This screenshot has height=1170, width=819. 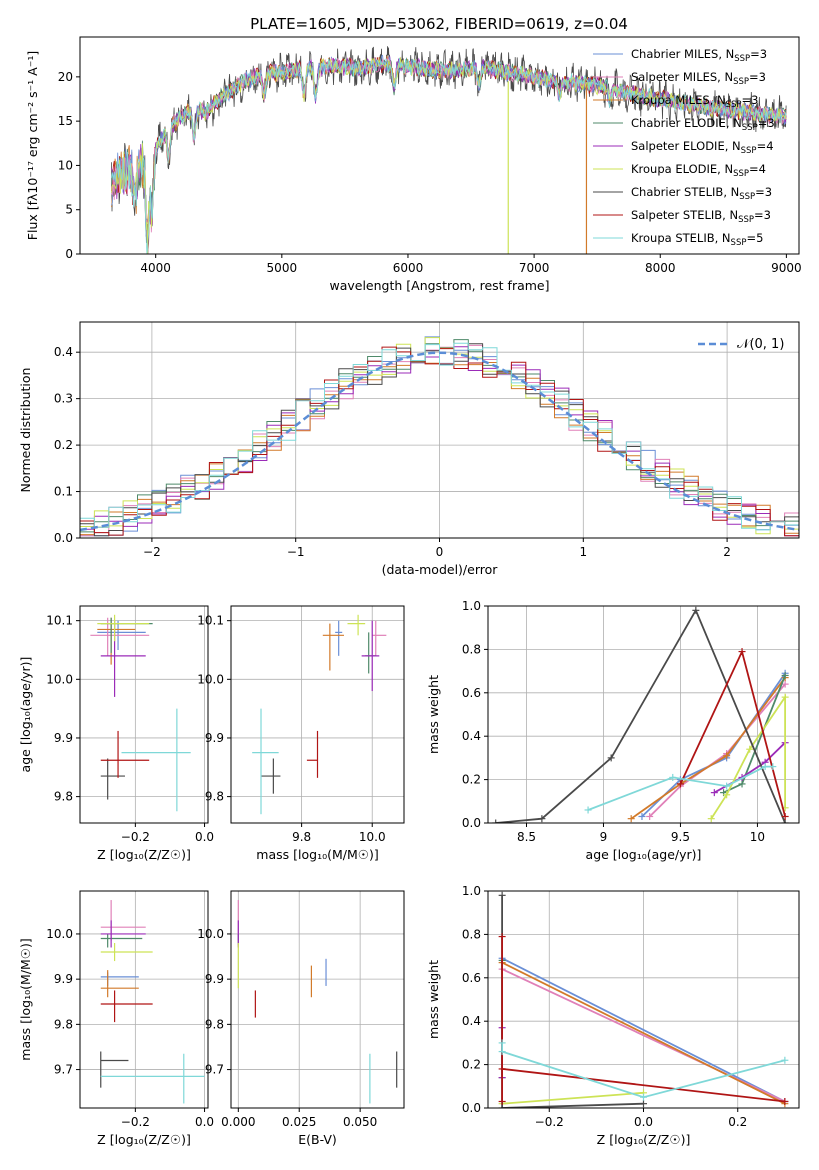 I want to click on y-axis-label: Normed distribution, so click(x=25, y=430).